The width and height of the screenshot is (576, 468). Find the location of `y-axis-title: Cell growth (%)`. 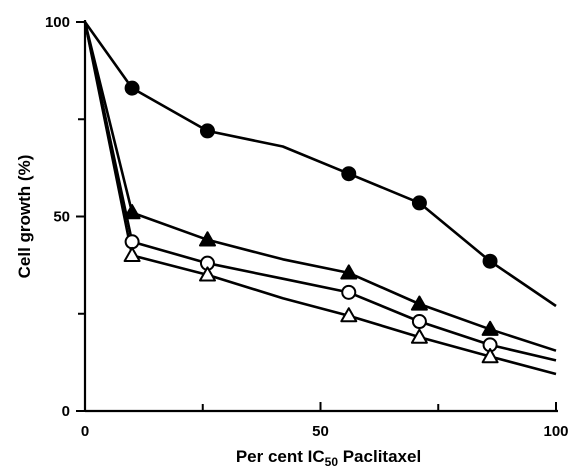

y-axis-title: Cell growth (%) is located at coordinates (24, 217).